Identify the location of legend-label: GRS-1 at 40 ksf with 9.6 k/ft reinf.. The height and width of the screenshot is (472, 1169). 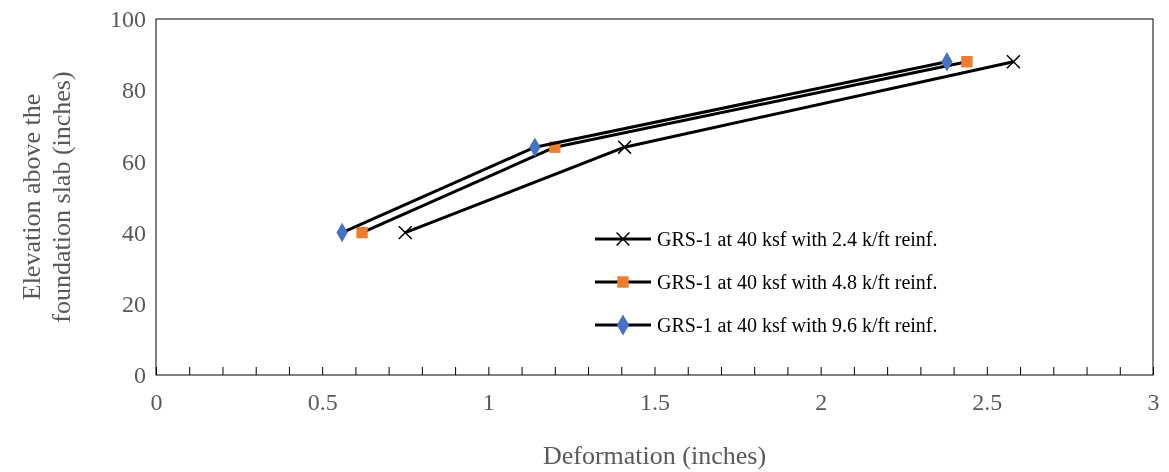
(797, 325).